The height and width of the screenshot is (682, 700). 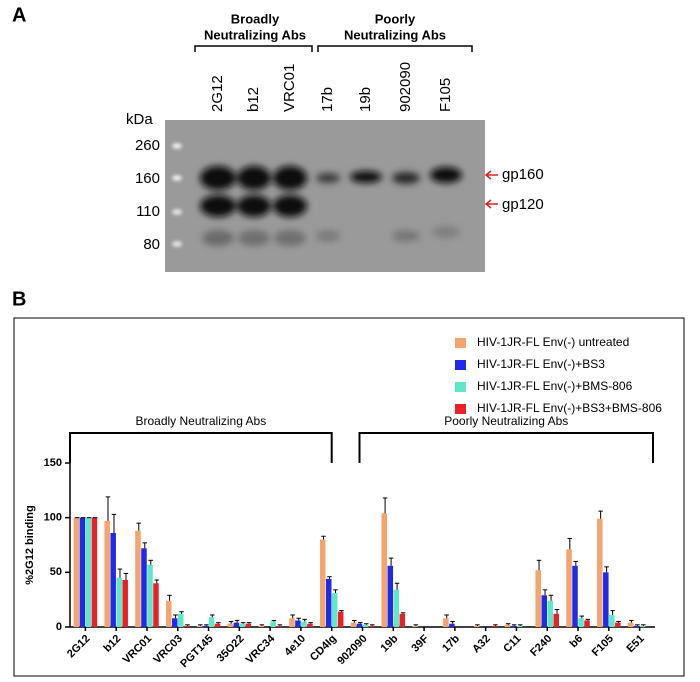 I want to click on lane-label: 17b, so click(x=327, y=99).